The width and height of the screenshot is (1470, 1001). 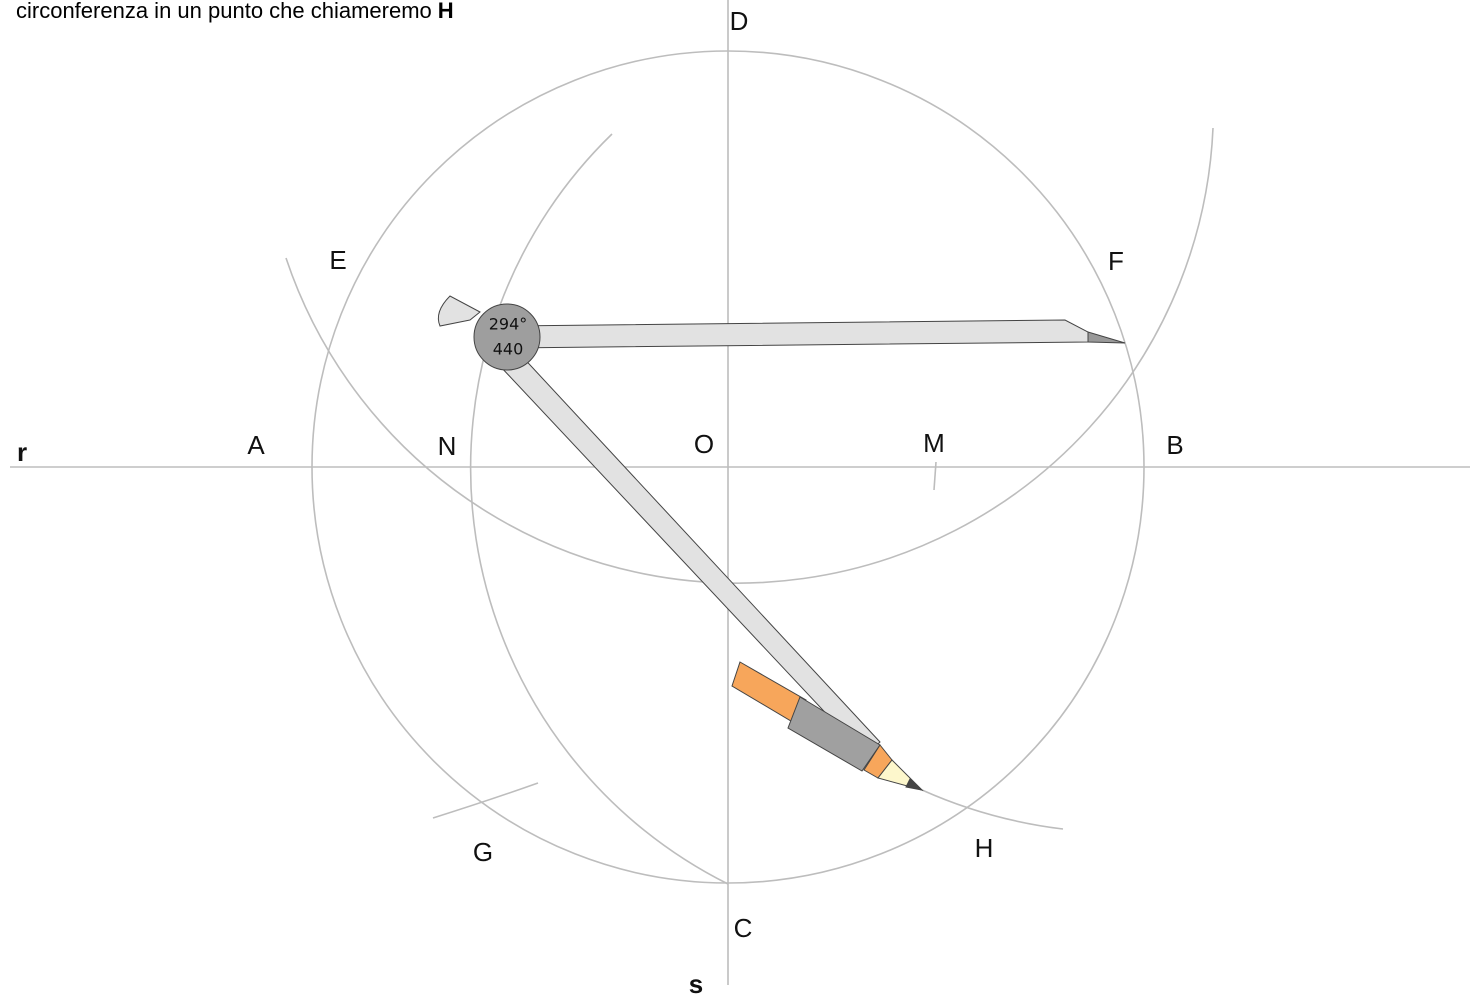 I want to click on label-f: F, so click(x=1116, y=261).